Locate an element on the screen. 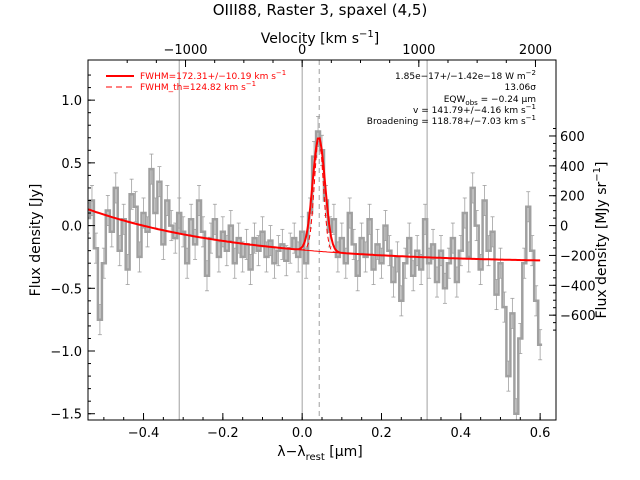  top-tick-label-1: 0 is located at coordinates (302, 50).